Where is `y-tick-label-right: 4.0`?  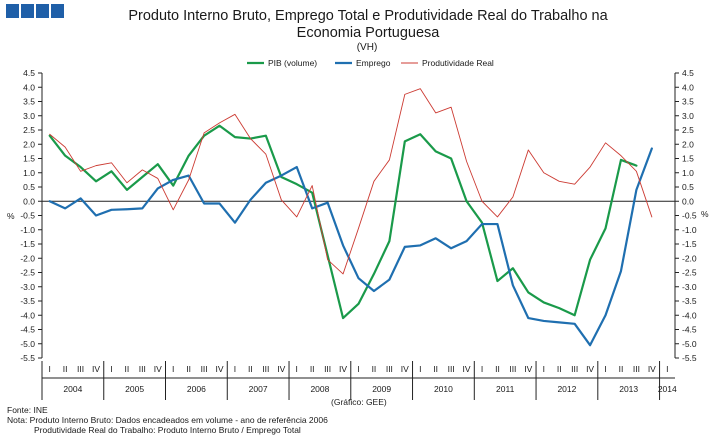 y-tick-label-right: 4.0 is located at coordinates (688, 87).